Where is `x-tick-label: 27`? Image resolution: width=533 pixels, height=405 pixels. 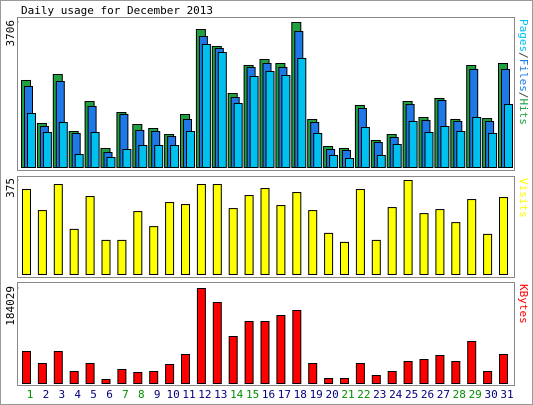 x-tick-label: 27 is located at coordinates (443, 394).